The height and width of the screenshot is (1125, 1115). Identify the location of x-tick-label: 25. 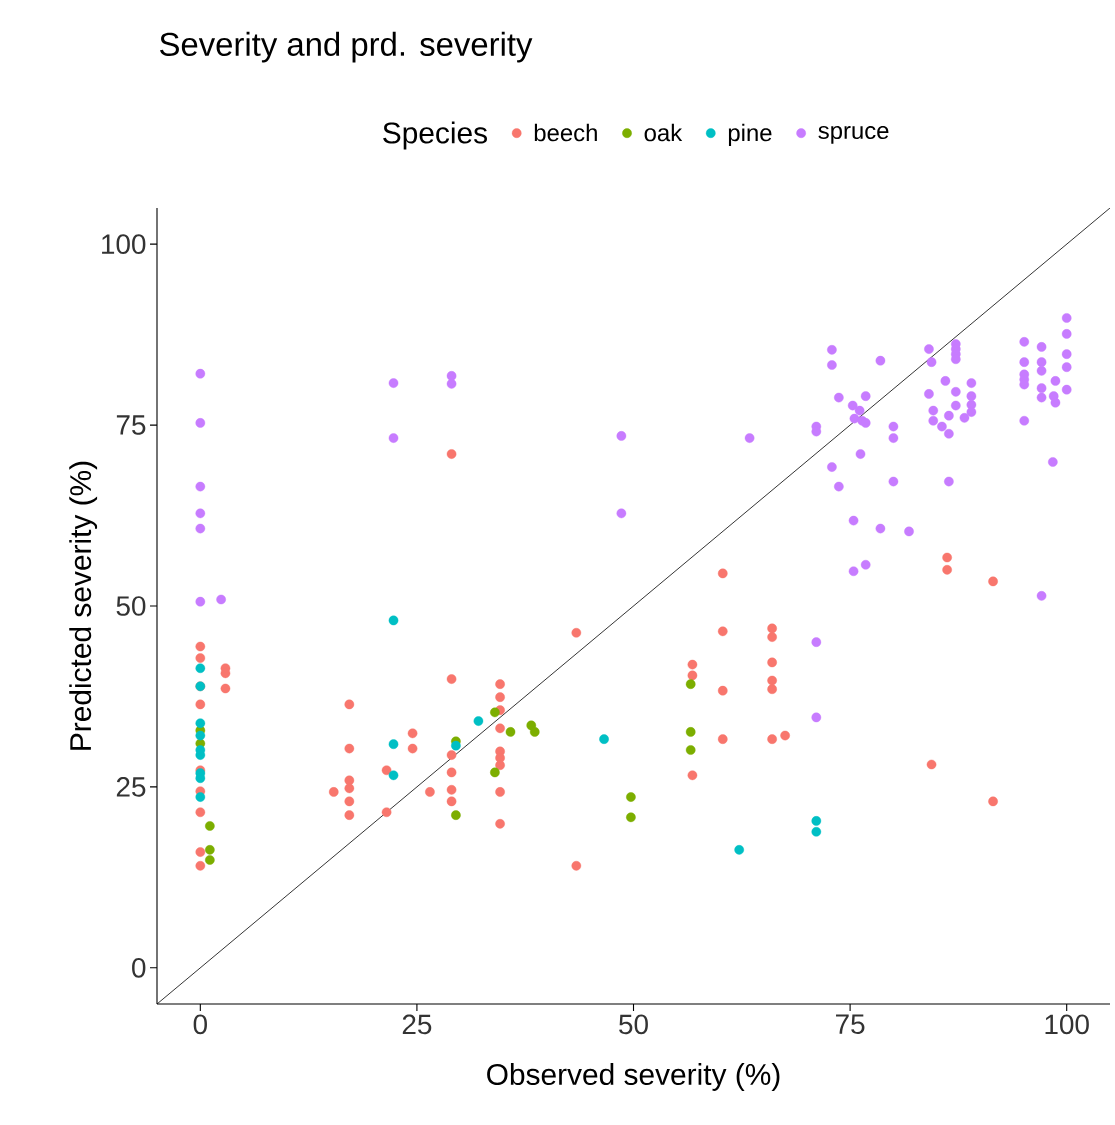
(417, 1024).